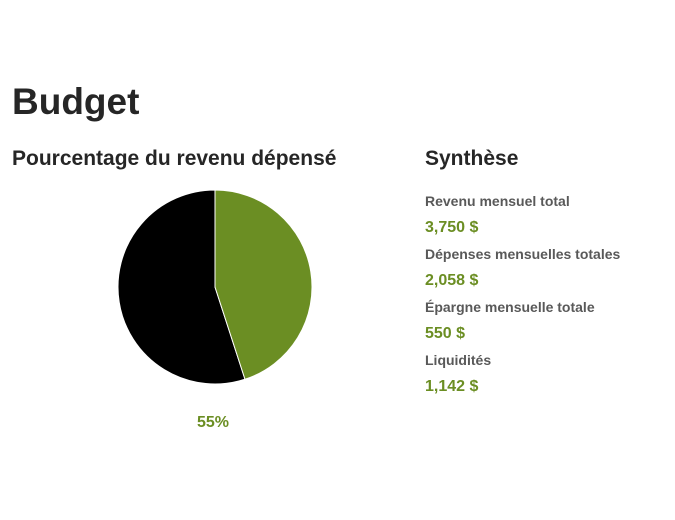 This screenshot has width=675, height=520. I want to click on summary-label: Liquidités, so click(458, 360).